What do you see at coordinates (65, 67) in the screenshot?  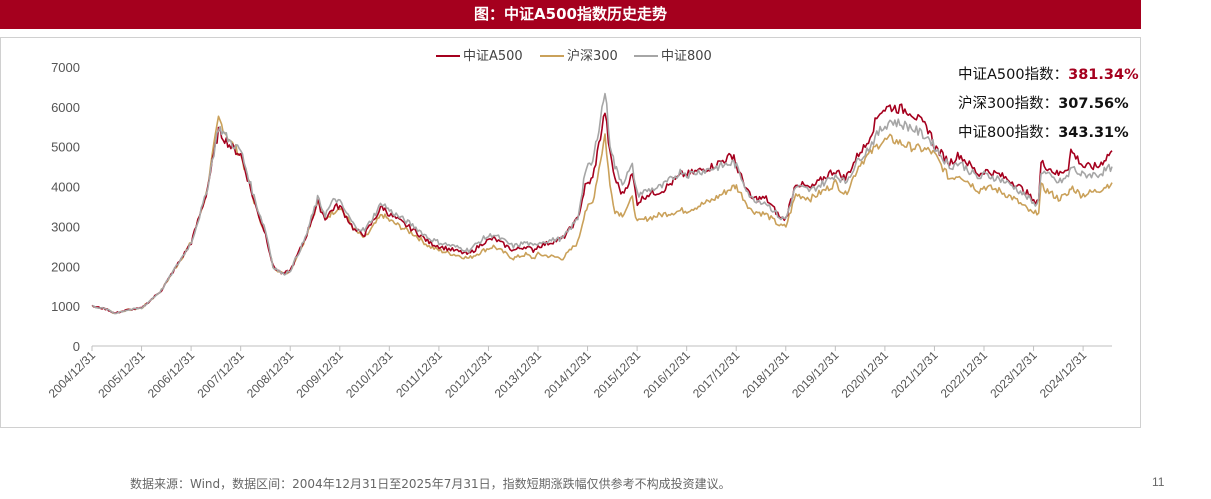 I see `y-tick-label: 7000` at bounding box center [65, 67].